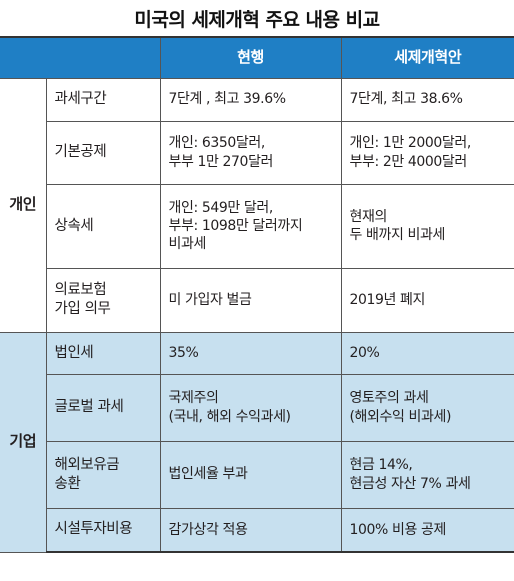  I want to click on row-current: 법인세율 부과, so click(250, 474).